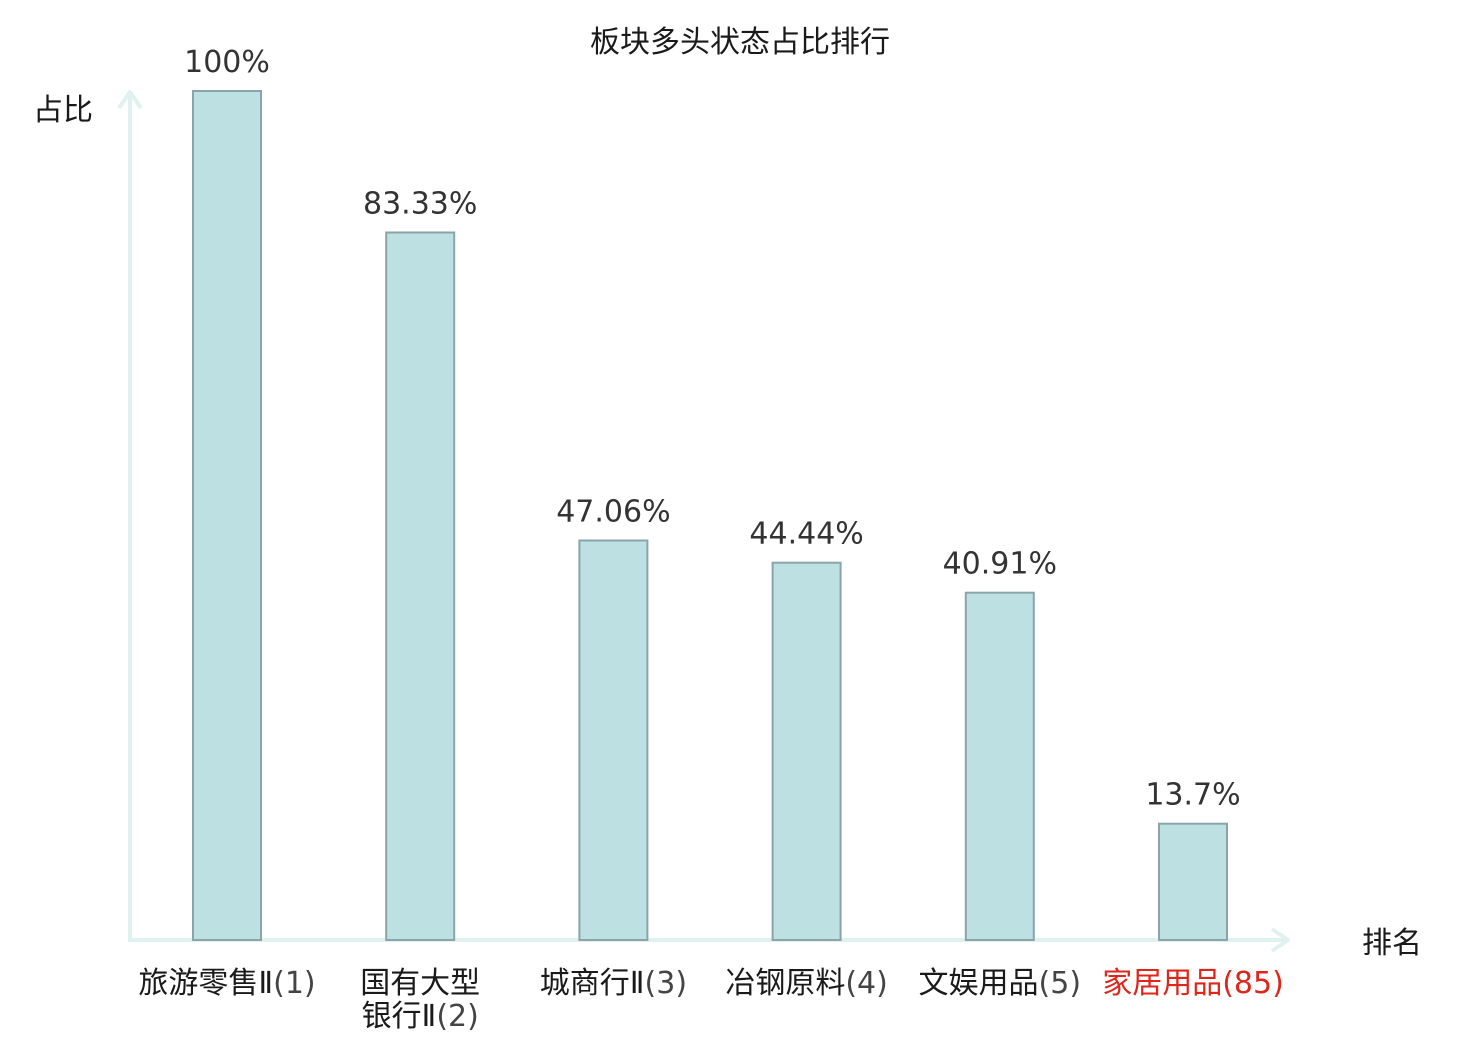  What do you see at coordinates (420, 983) in the screenshot?
I see `category-name-2-line1: 国有大型` at bounding box center [420, 983].